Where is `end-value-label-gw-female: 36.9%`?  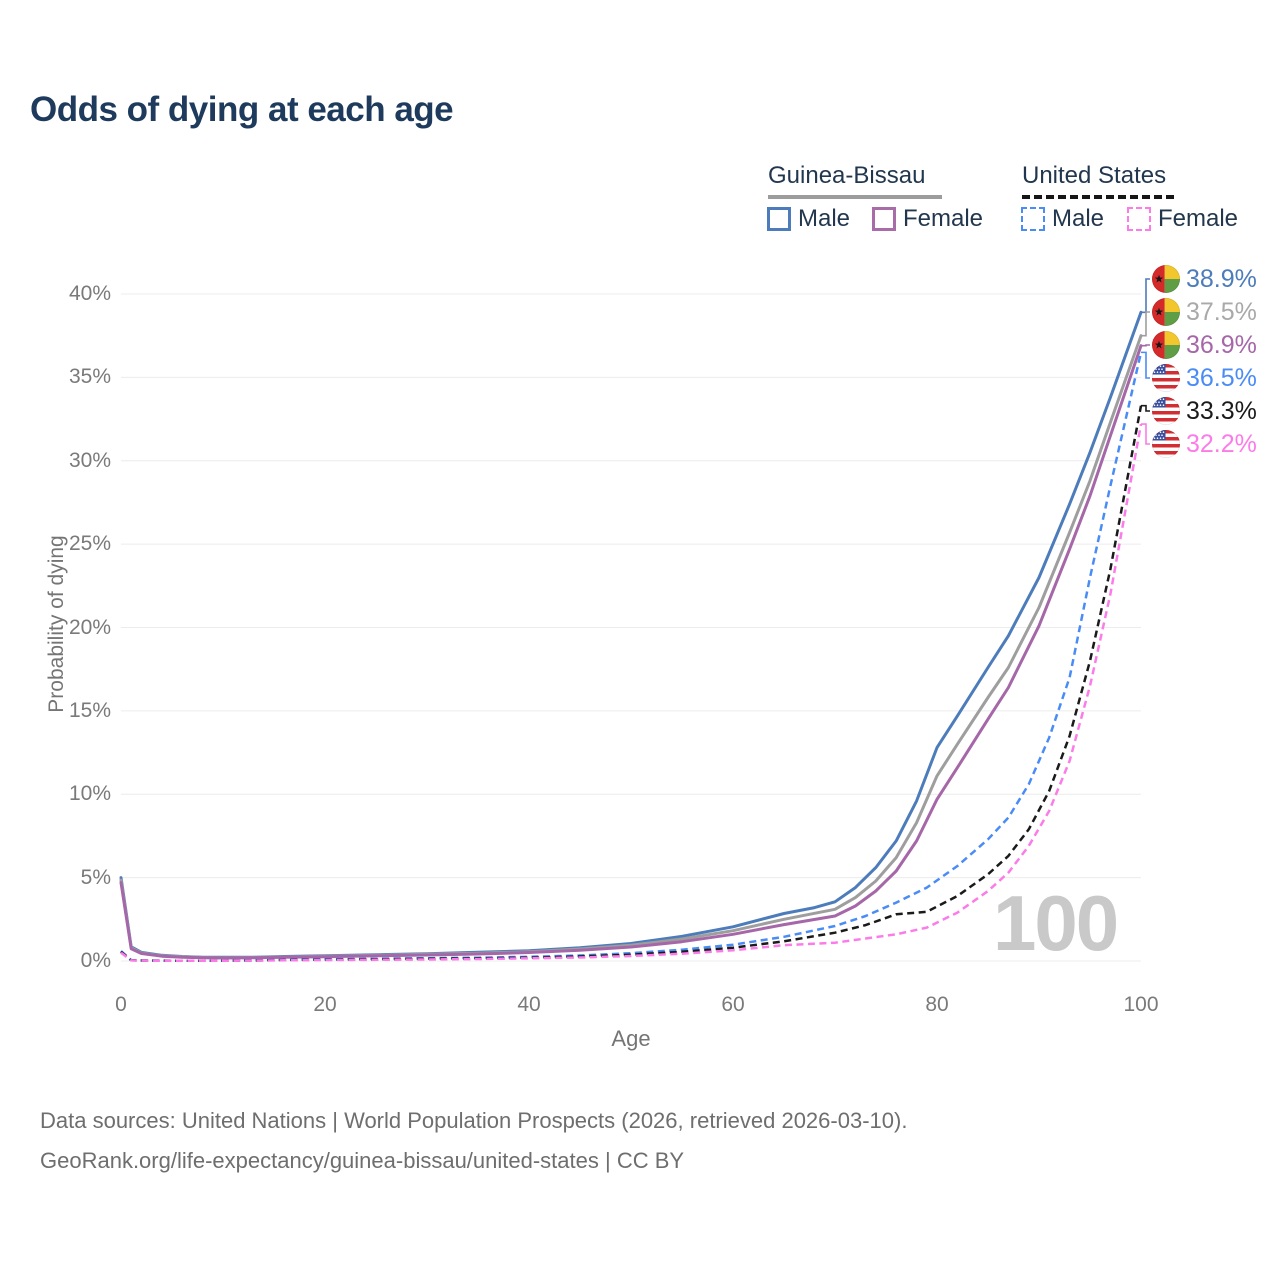 end-value-label-gw-female: 36.9% is located at coordinates (1221, 345).